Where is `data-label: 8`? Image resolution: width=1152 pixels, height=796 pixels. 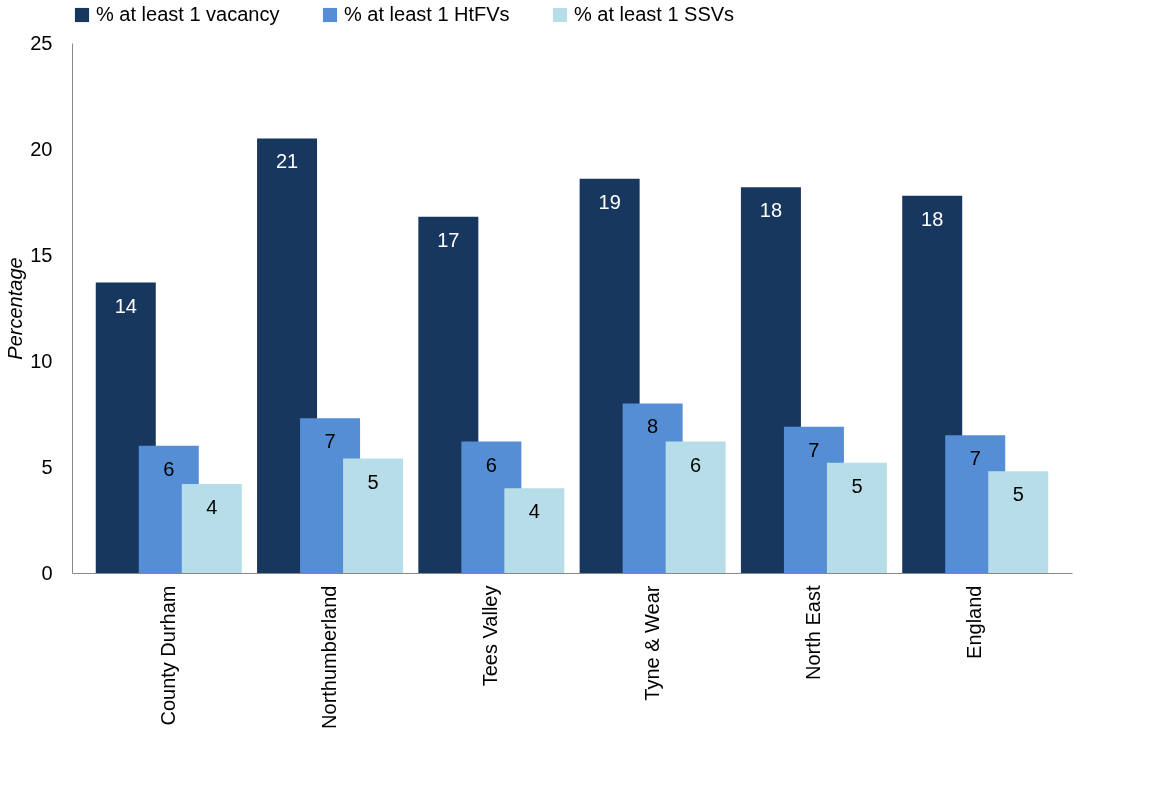
data-label: 8 is located at coordinates (653, 426).